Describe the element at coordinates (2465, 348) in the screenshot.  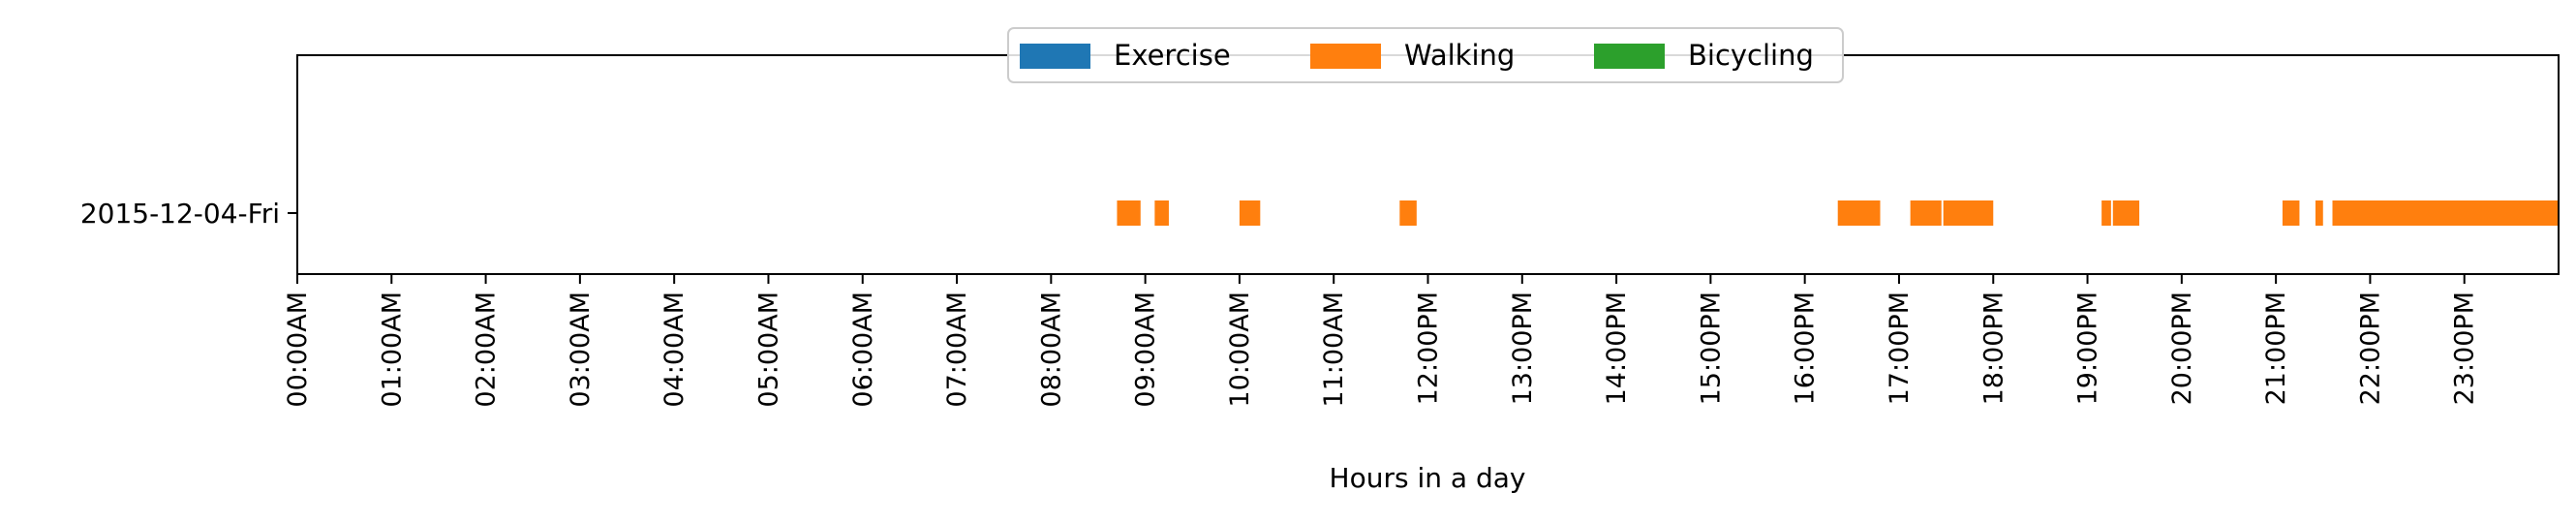
I see `x-tick-label: 23:00PM` at that location.